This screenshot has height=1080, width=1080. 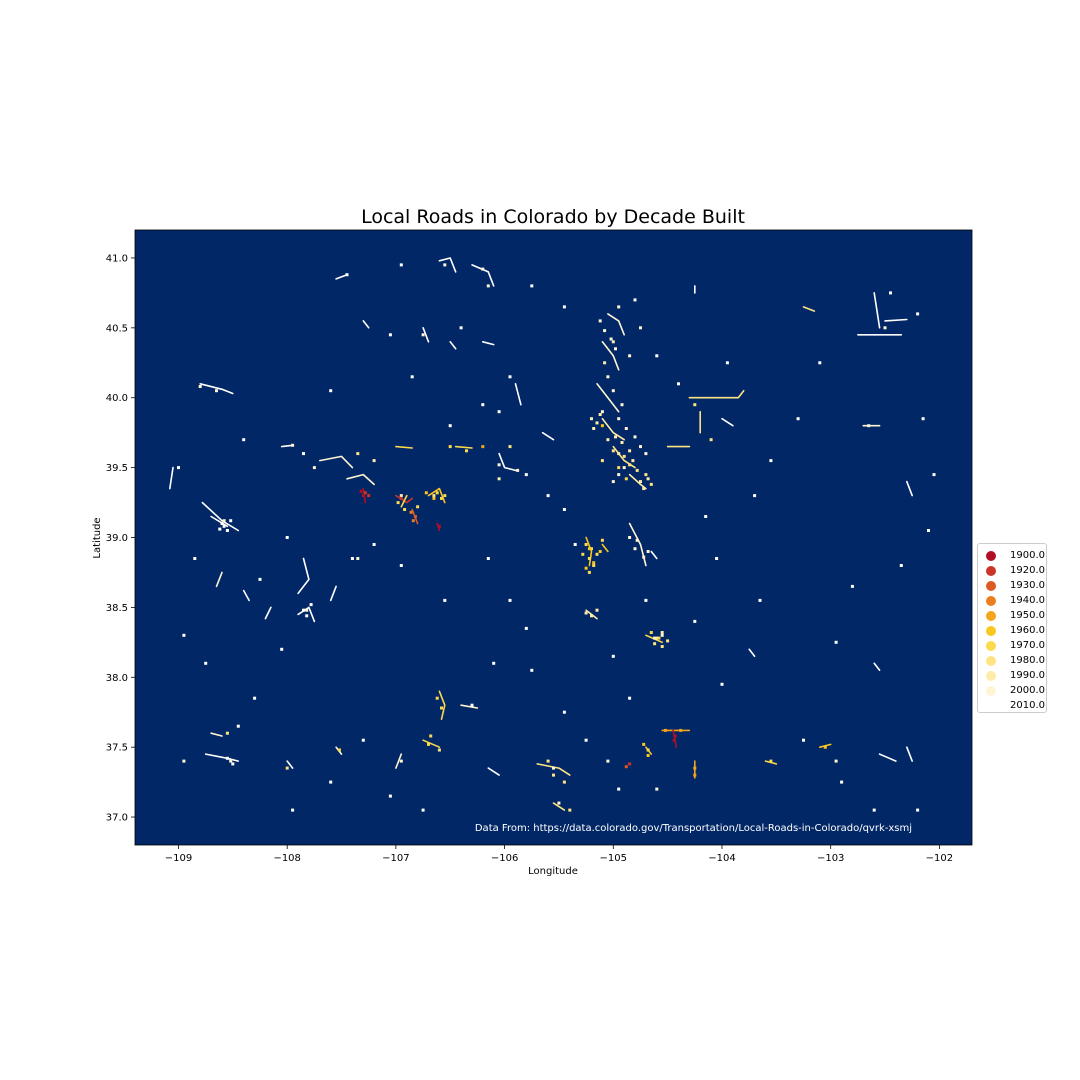 What do you see at coordinates (1027, 630) in the screenshot?
I see `legend-label-1960.0: 1960.0` at bounding box center [1027, 630].